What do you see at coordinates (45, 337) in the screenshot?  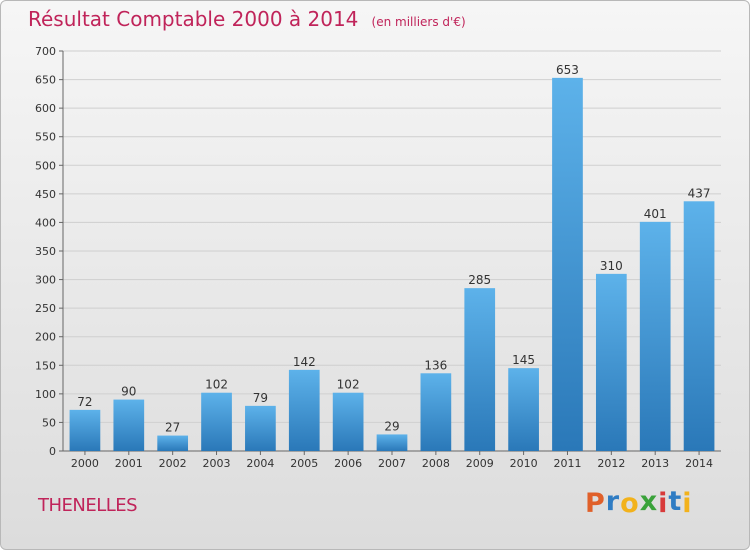 I see `y-tick-label: 200` at bounding box center [45, 337].